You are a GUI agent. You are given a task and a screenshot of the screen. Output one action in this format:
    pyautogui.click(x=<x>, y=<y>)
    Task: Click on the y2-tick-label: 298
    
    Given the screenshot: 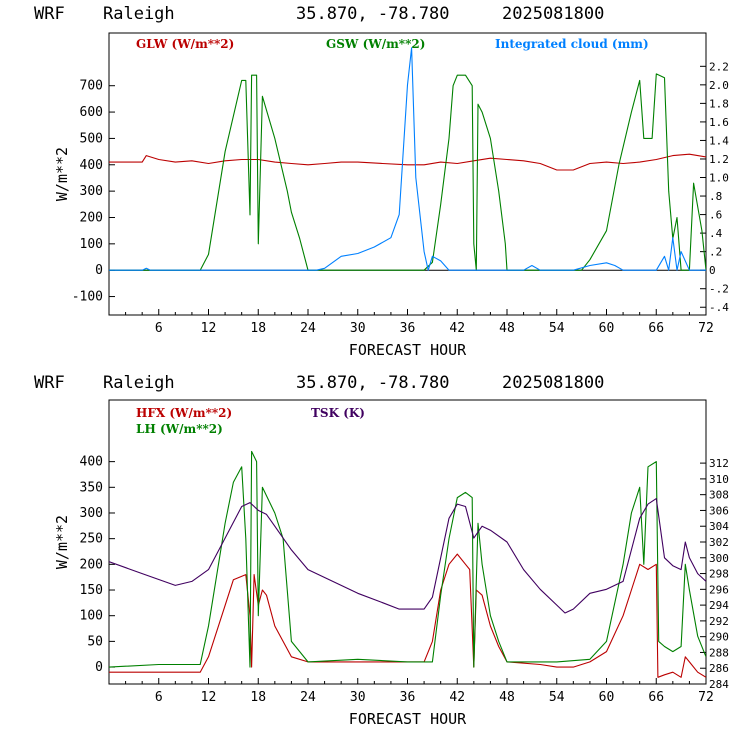 What is the action you would take?
    pyautogui.click(x=719, y=574)
    